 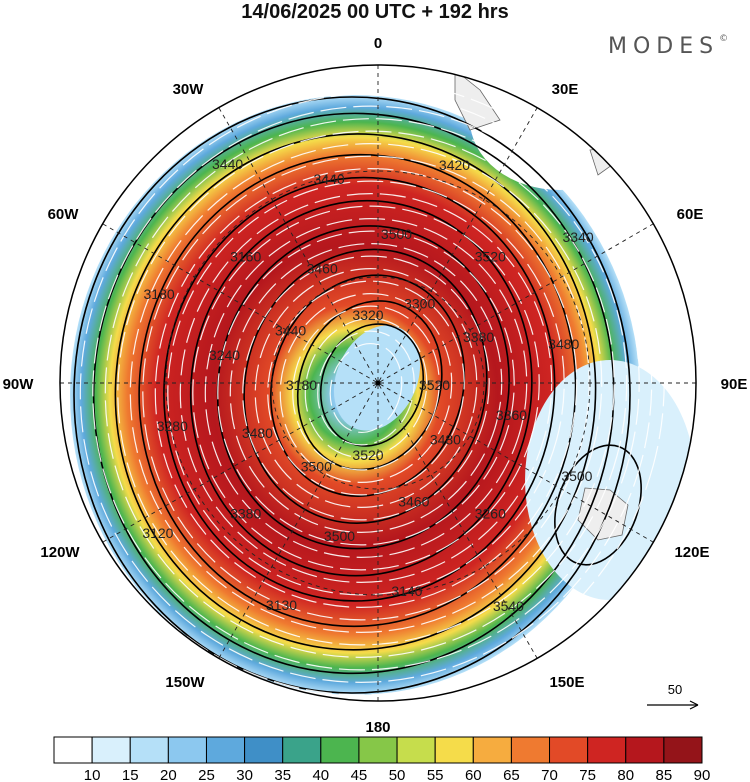 I want to click on weak-wind-region-east, so click(x=610, y=480).